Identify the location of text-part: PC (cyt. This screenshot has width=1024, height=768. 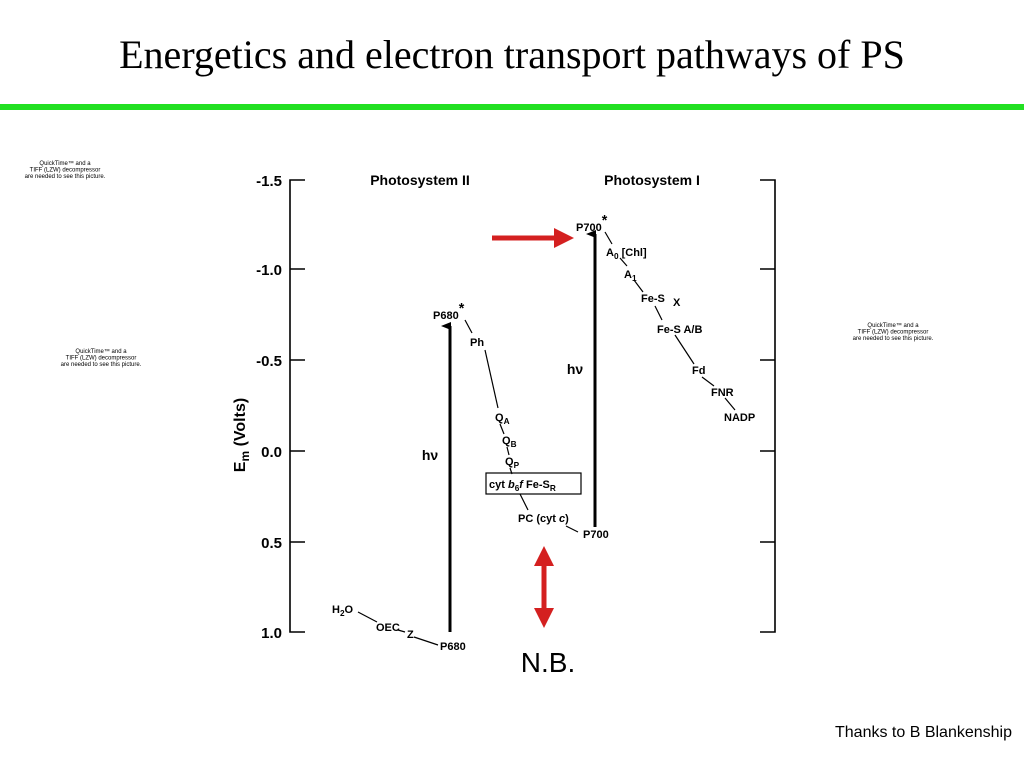
(538, 519).